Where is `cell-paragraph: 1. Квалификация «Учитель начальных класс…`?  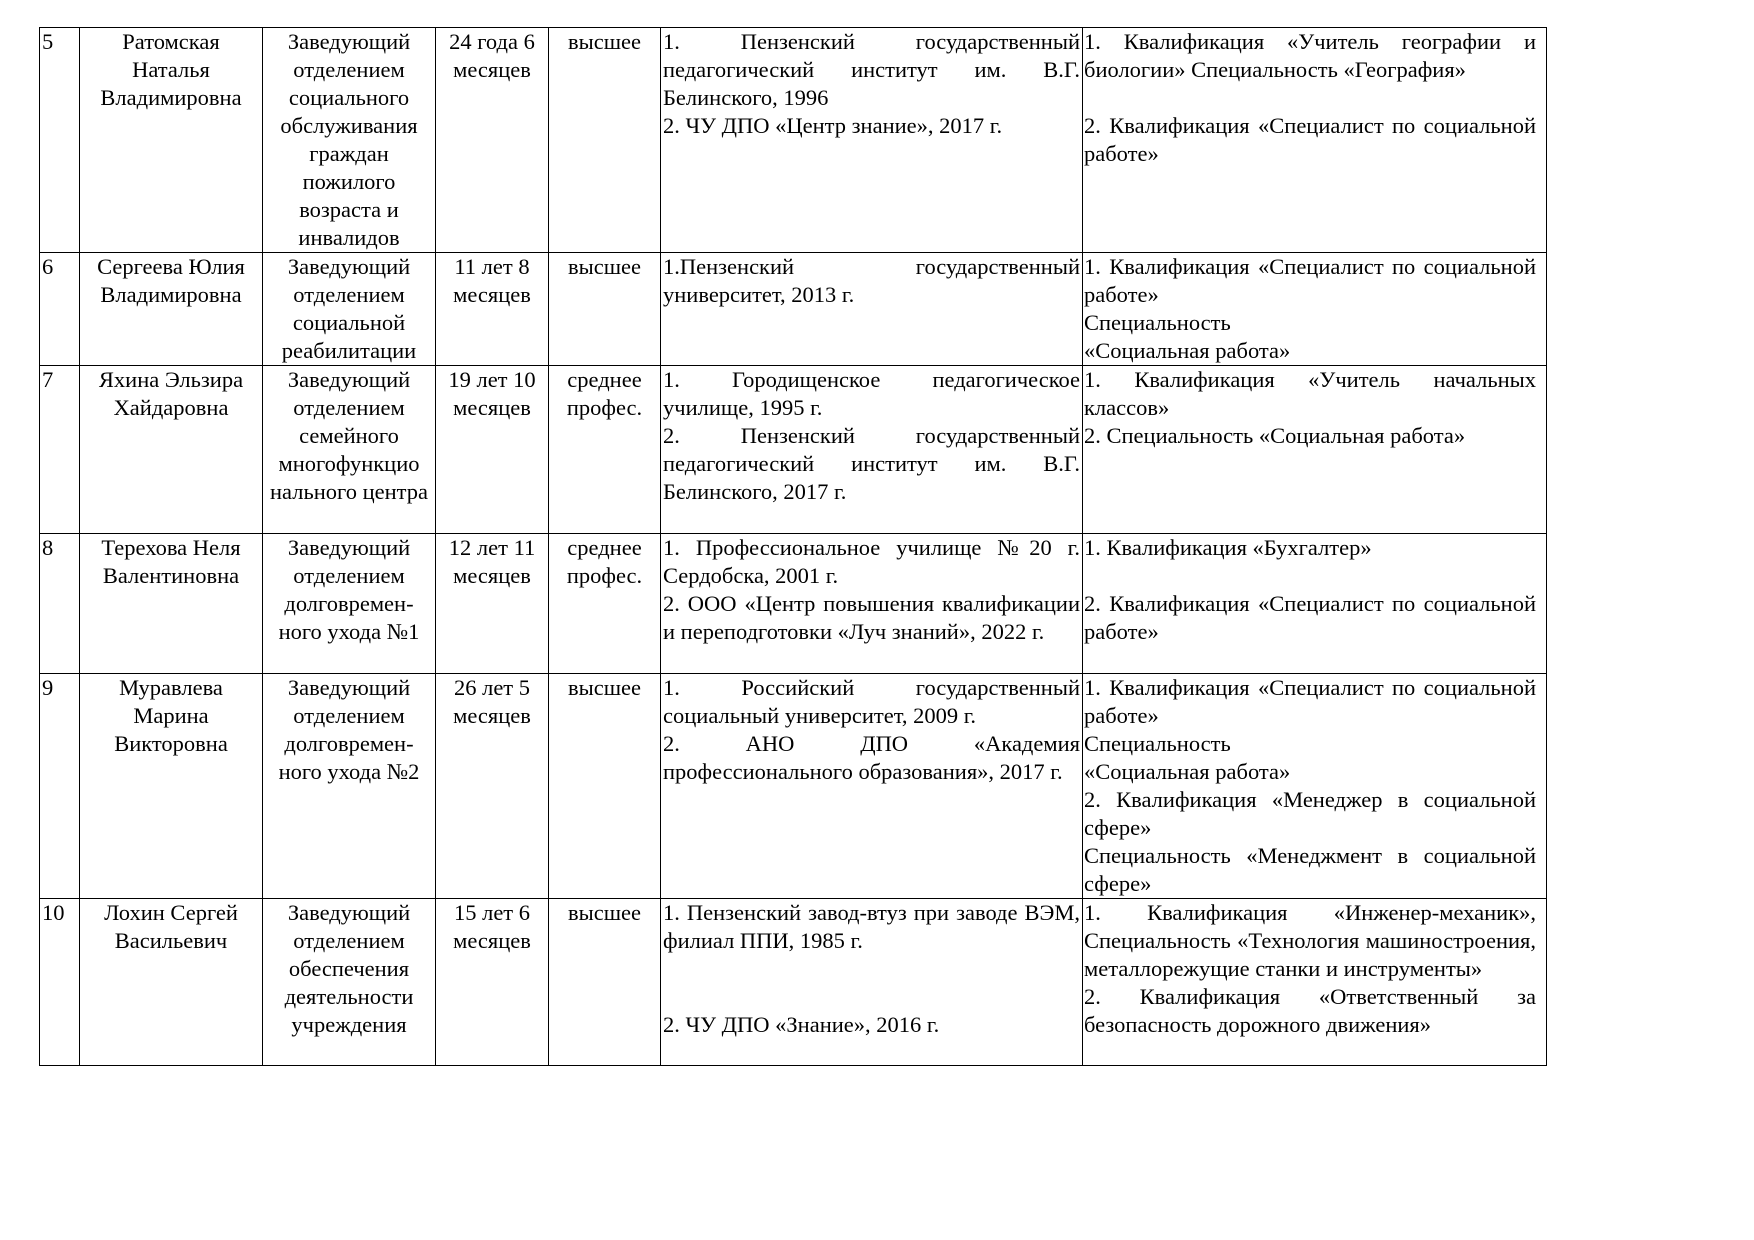
cell-paragraph: 1. Квалификация «Учитель начальных класс… is located at coordinates (1310, 393).